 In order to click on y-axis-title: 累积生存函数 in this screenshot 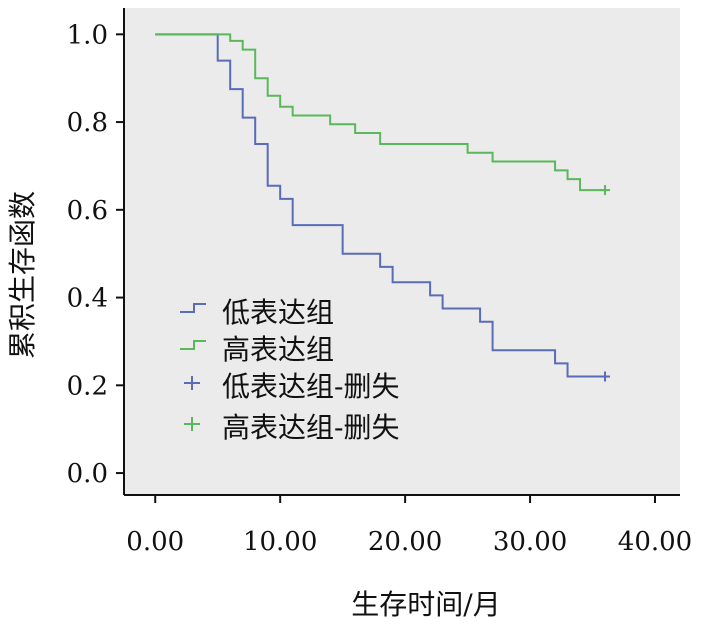, I will do `click(22, 275)`.